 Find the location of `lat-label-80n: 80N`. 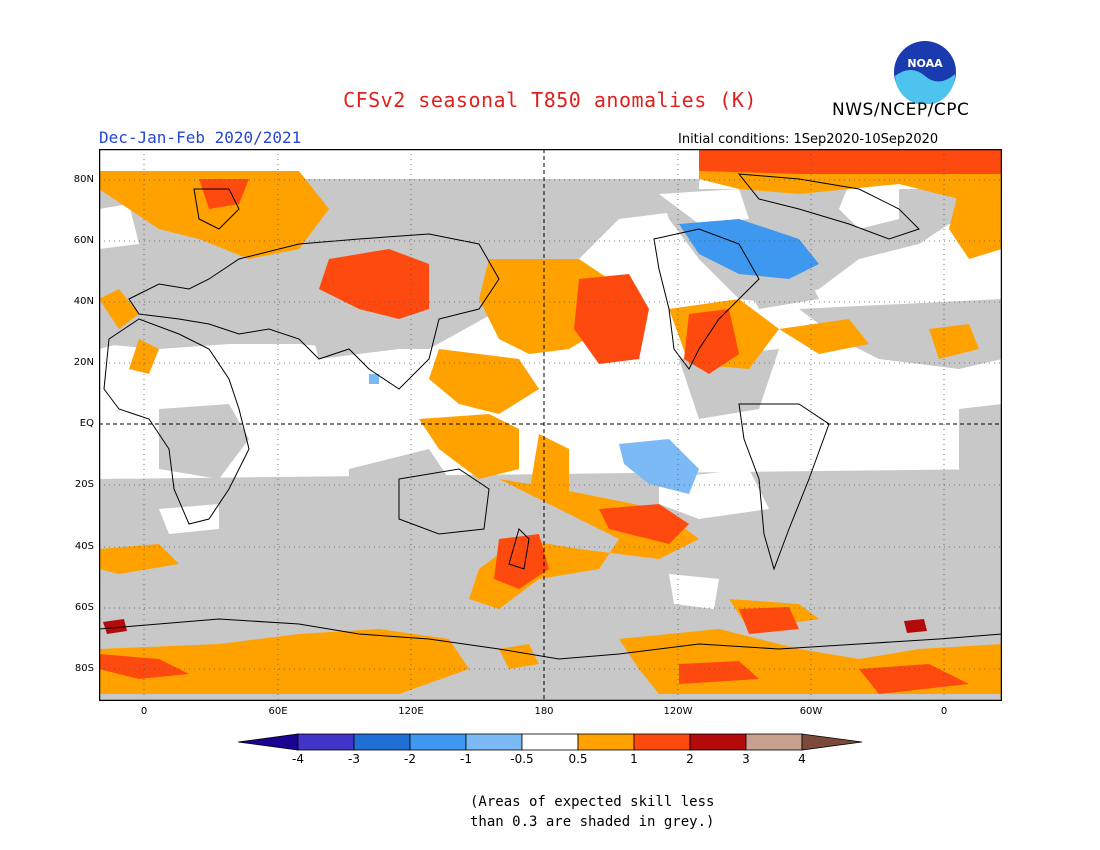

lat-label-80n: 80N is located at coordinates (83, 179).